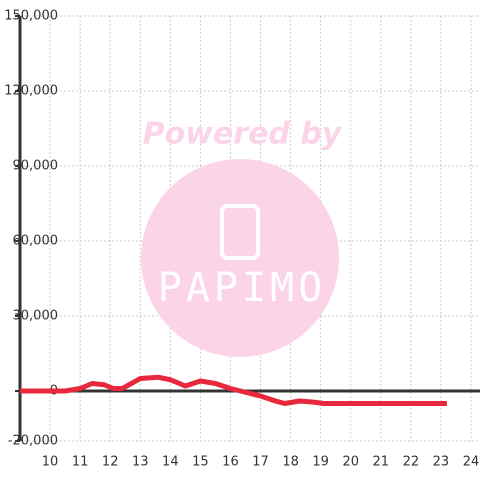  What do you see at coordinates (140, 462) in the screenshot?
I see `x-tick-label: 13` at bounding box center [140, 462].